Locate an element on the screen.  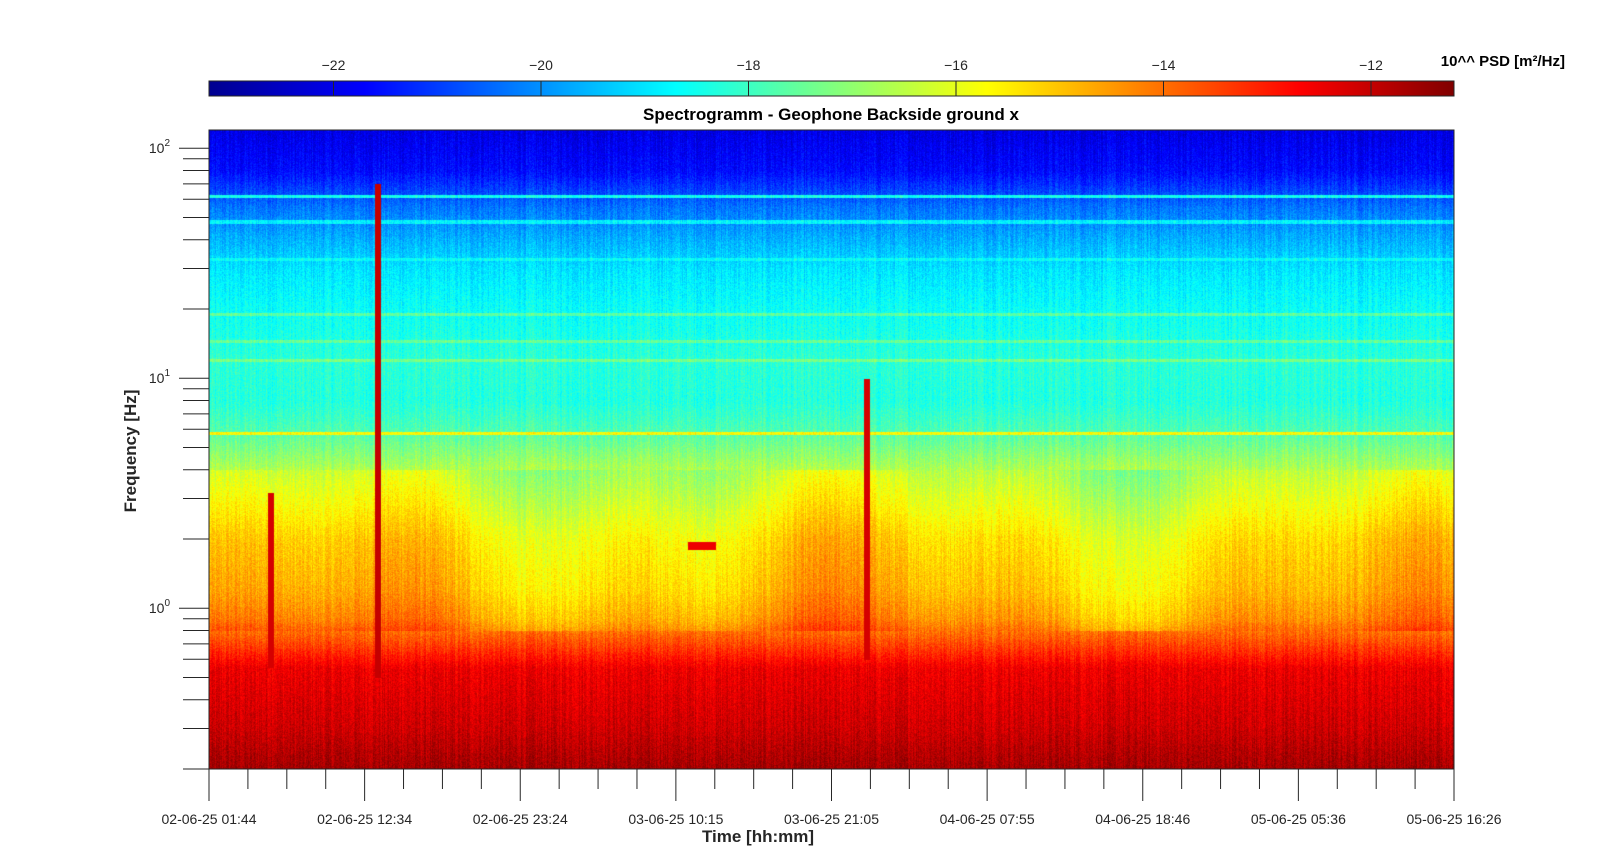
x-tick-label: 05-06-25 16:26 is located at coordinates (1454, 819).